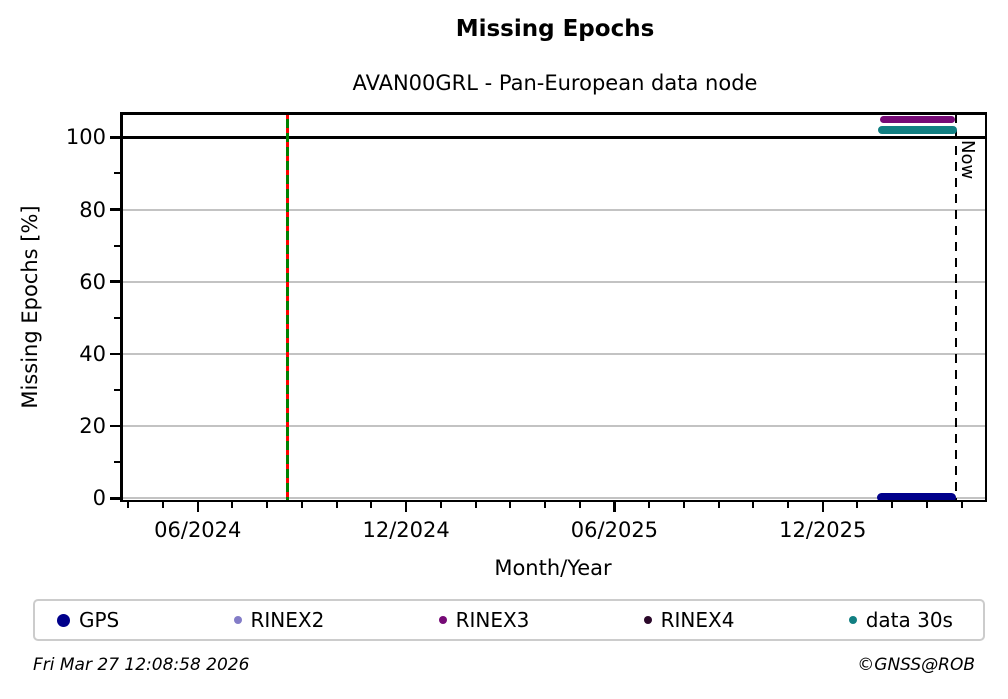 This screenshot has height=699, width=1008. I want to click on x-tick-label: 06/2025, so click(614, 530).